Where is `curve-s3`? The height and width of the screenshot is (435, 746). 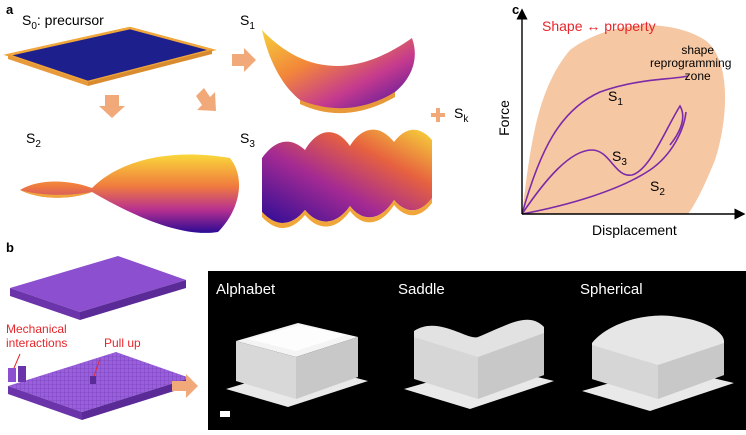
curve-s3 is located at coordinates (602, 159).